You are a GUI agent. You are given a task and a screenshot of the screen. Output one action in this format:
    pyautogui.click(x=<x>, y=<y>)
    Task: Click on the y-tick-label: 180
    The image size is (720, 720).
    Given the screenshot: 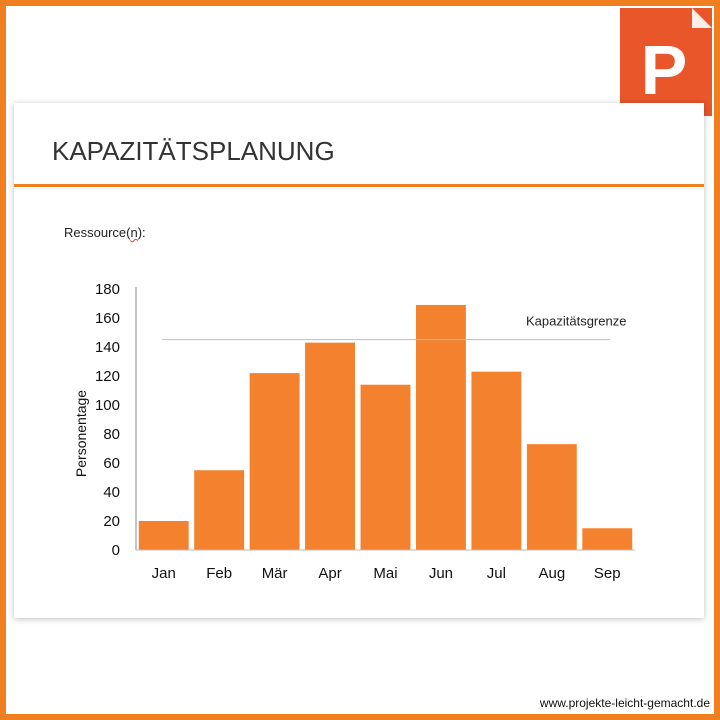 What is the action you would take?
    pyautogui.click(x=107, y=289)
    